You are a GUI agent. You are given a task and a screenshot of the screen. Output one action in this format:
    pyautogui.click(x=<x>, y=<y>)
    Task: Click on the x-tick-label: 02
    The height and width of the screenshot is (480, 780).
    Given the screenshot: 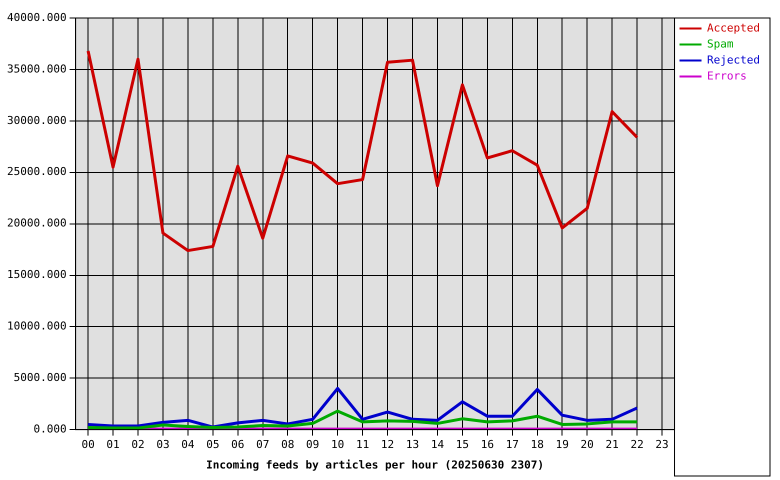 What is the action you would take?
    pyautogui.click(x=138, y=445)
    